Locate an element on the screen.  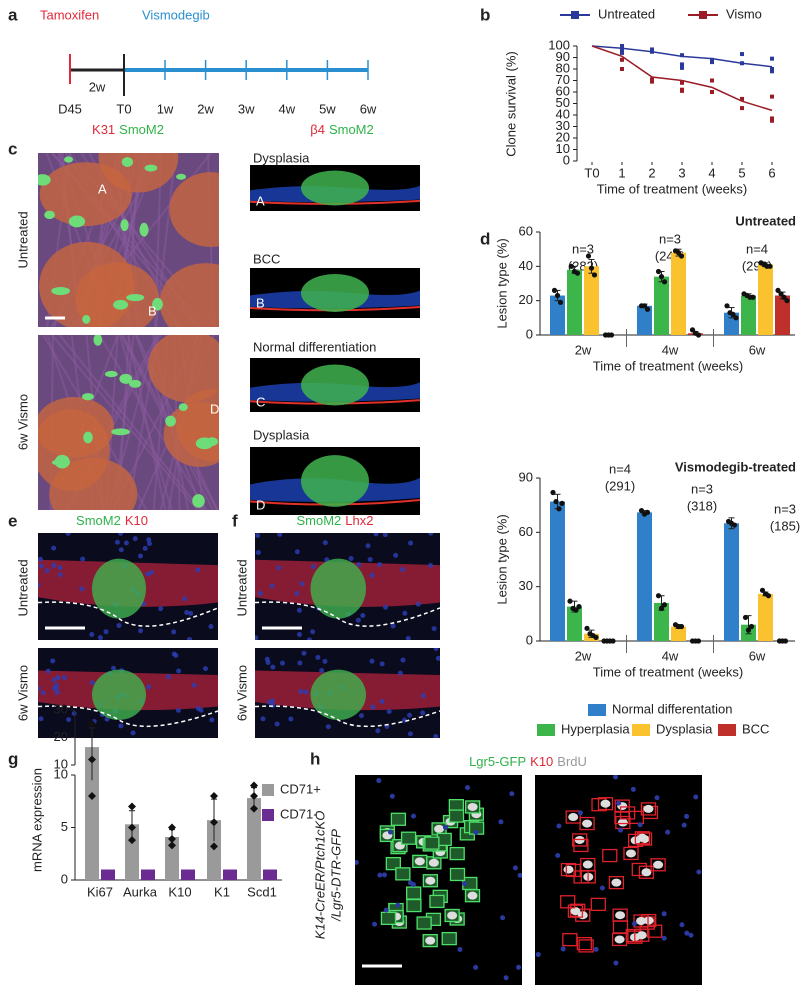
stain: K31 is located at coordinates (103, 129).